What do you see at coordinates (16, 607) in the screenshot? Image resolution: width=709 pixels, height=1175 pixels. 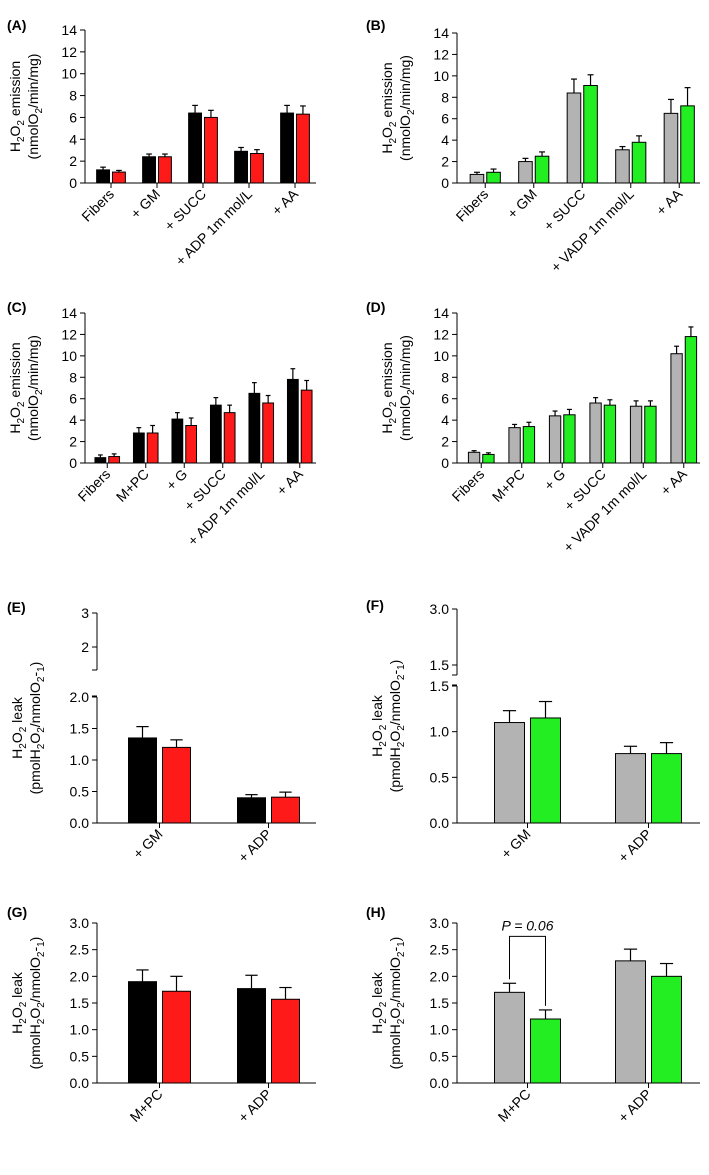 I see `panel-label: (E)` at bounding box center [16, 607].